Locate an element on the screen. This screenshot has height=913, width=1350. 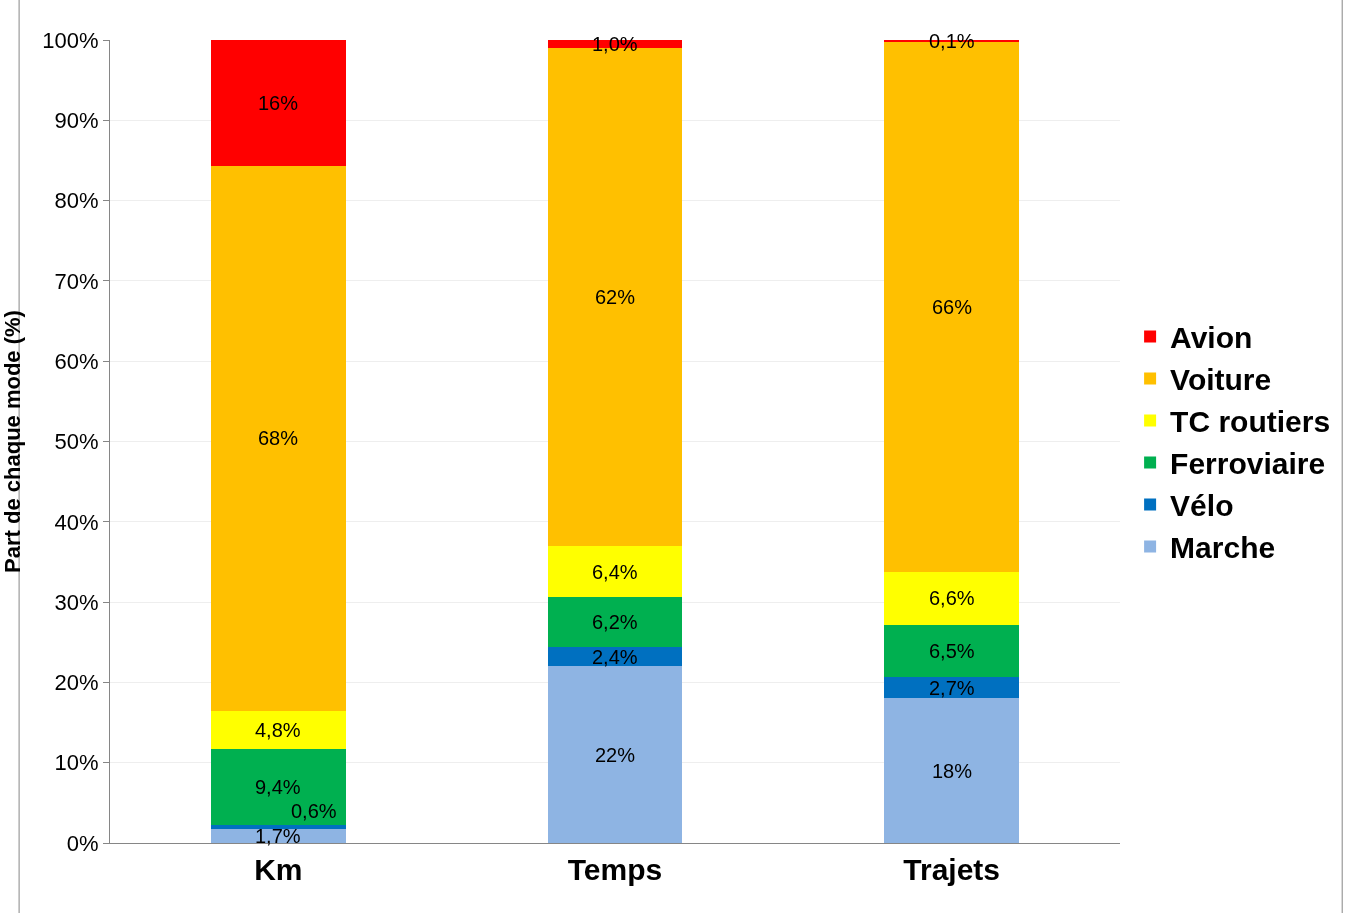
data-label: 2,4% is located at coordinates (615, 657).